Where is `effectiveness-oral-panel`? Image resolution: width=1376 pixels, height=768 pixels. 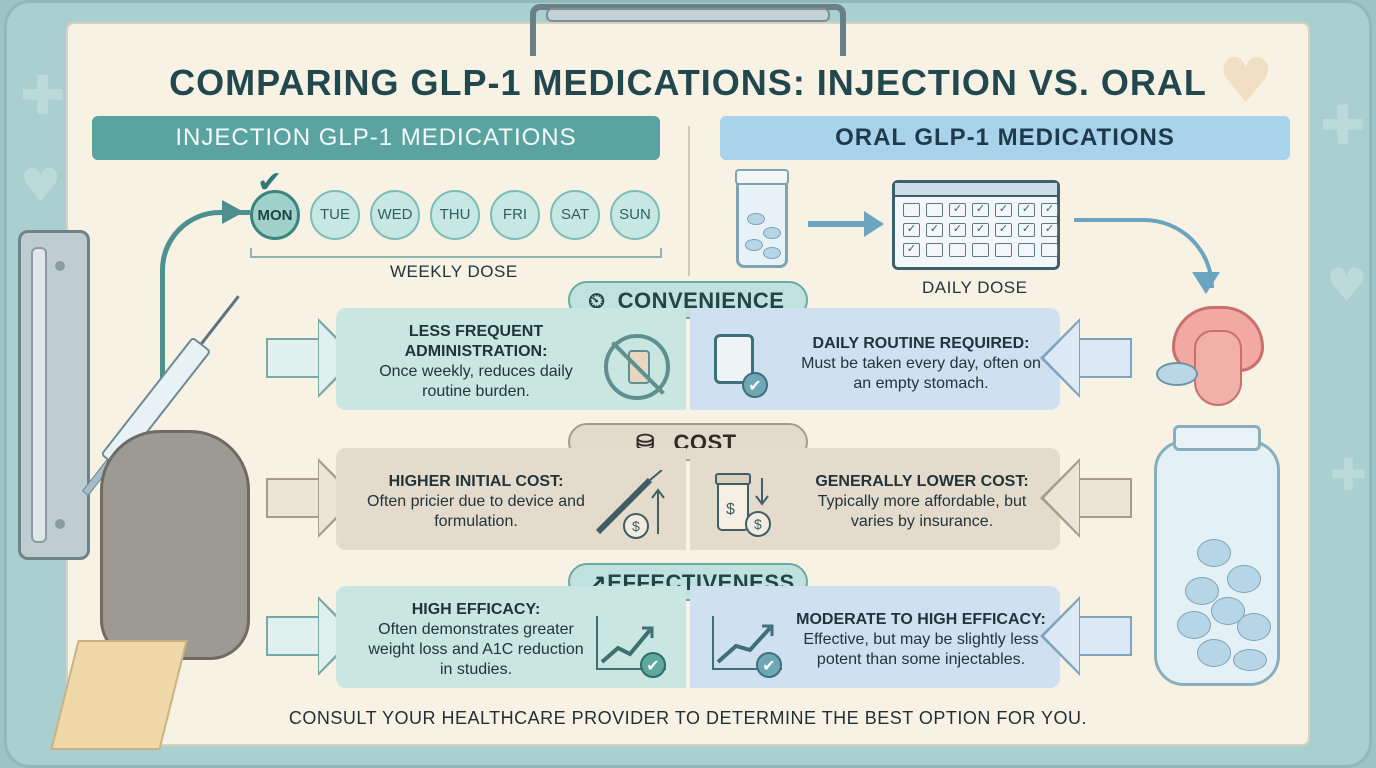 effectiveness-oral-panel is located at coordinates (875, 637).